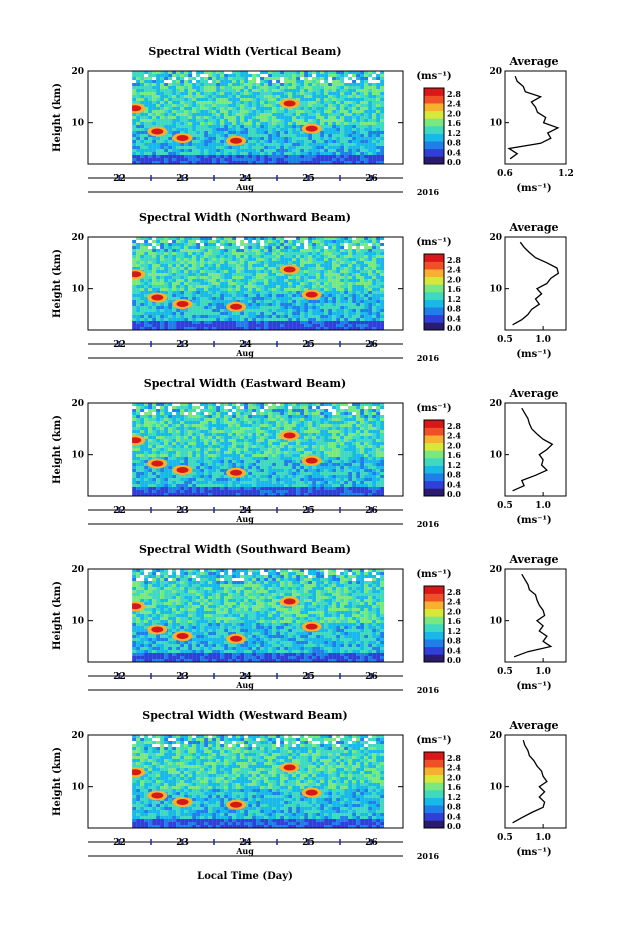 The width and height of the screenshot is (620, 931). What do you see at coordinates (543, 340) in the screenshot?
I see `average-x-tick-label: 1.0` at bounding box center [543, 340].